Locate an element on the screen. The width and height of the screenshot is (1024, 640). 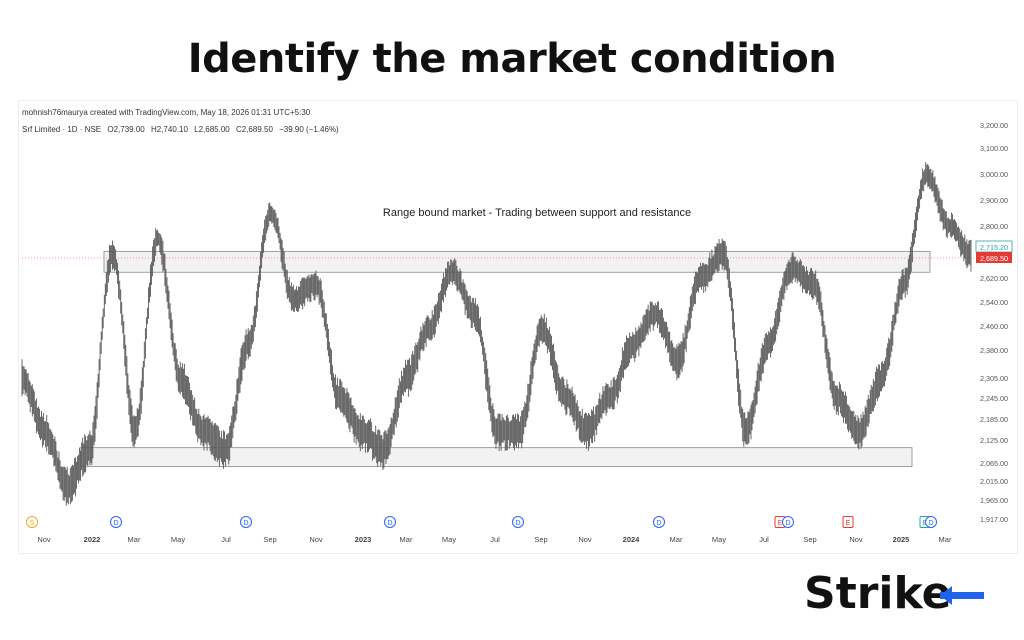
event-marker-e is located at coordinates (848, 522).